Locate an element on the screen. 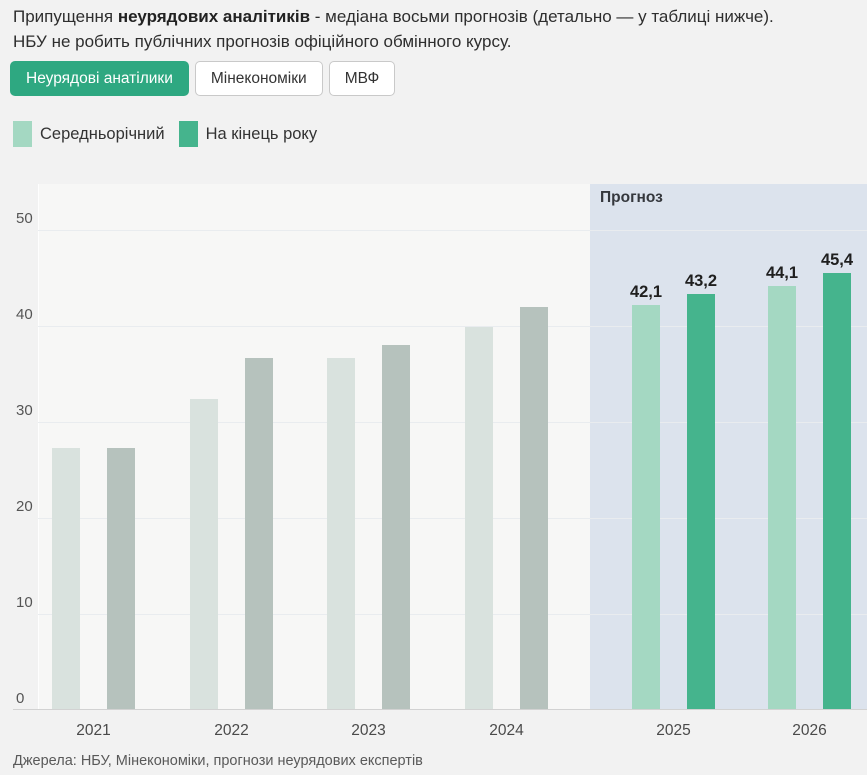  bar-2024-annual-average is located at coordinates (479, 517).